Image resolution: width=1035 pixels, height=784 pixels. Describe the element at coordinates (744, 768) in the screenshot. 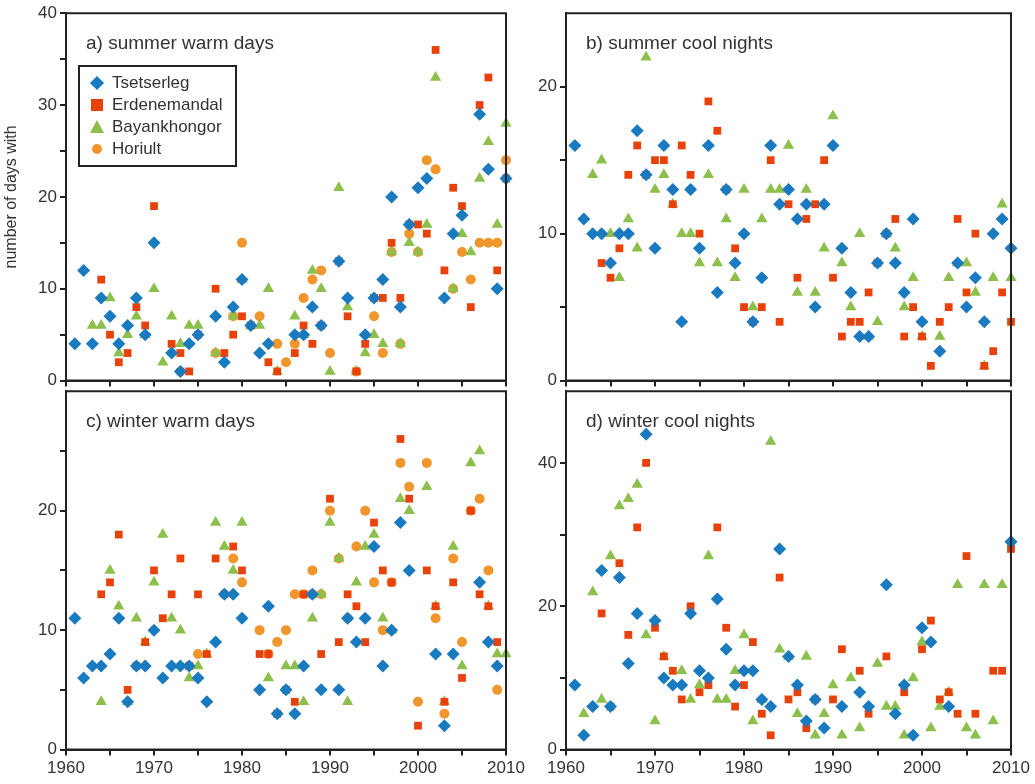

I see `x-tick-label: 1980` at that location.